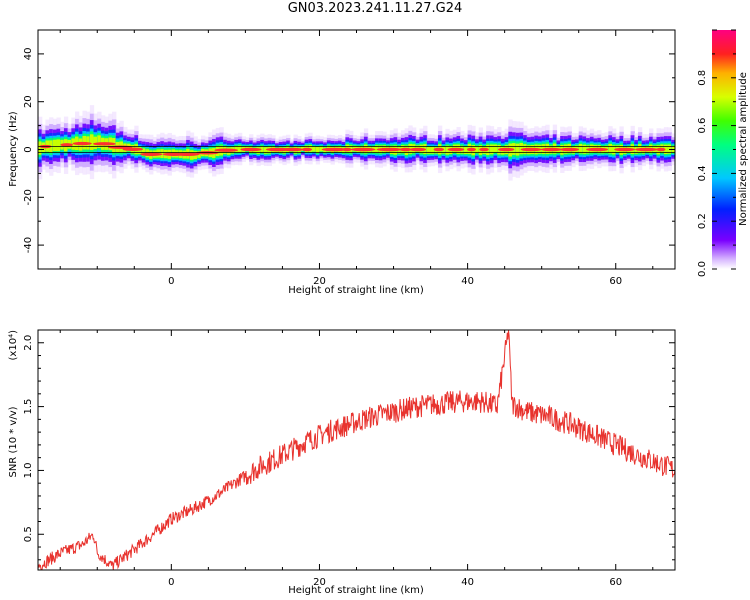 The height and width of the screenshot is (600, 750). Describe the element at coordinates (28, 407) in the screenshot. I see `y-tick-label: 1.5` at that location.